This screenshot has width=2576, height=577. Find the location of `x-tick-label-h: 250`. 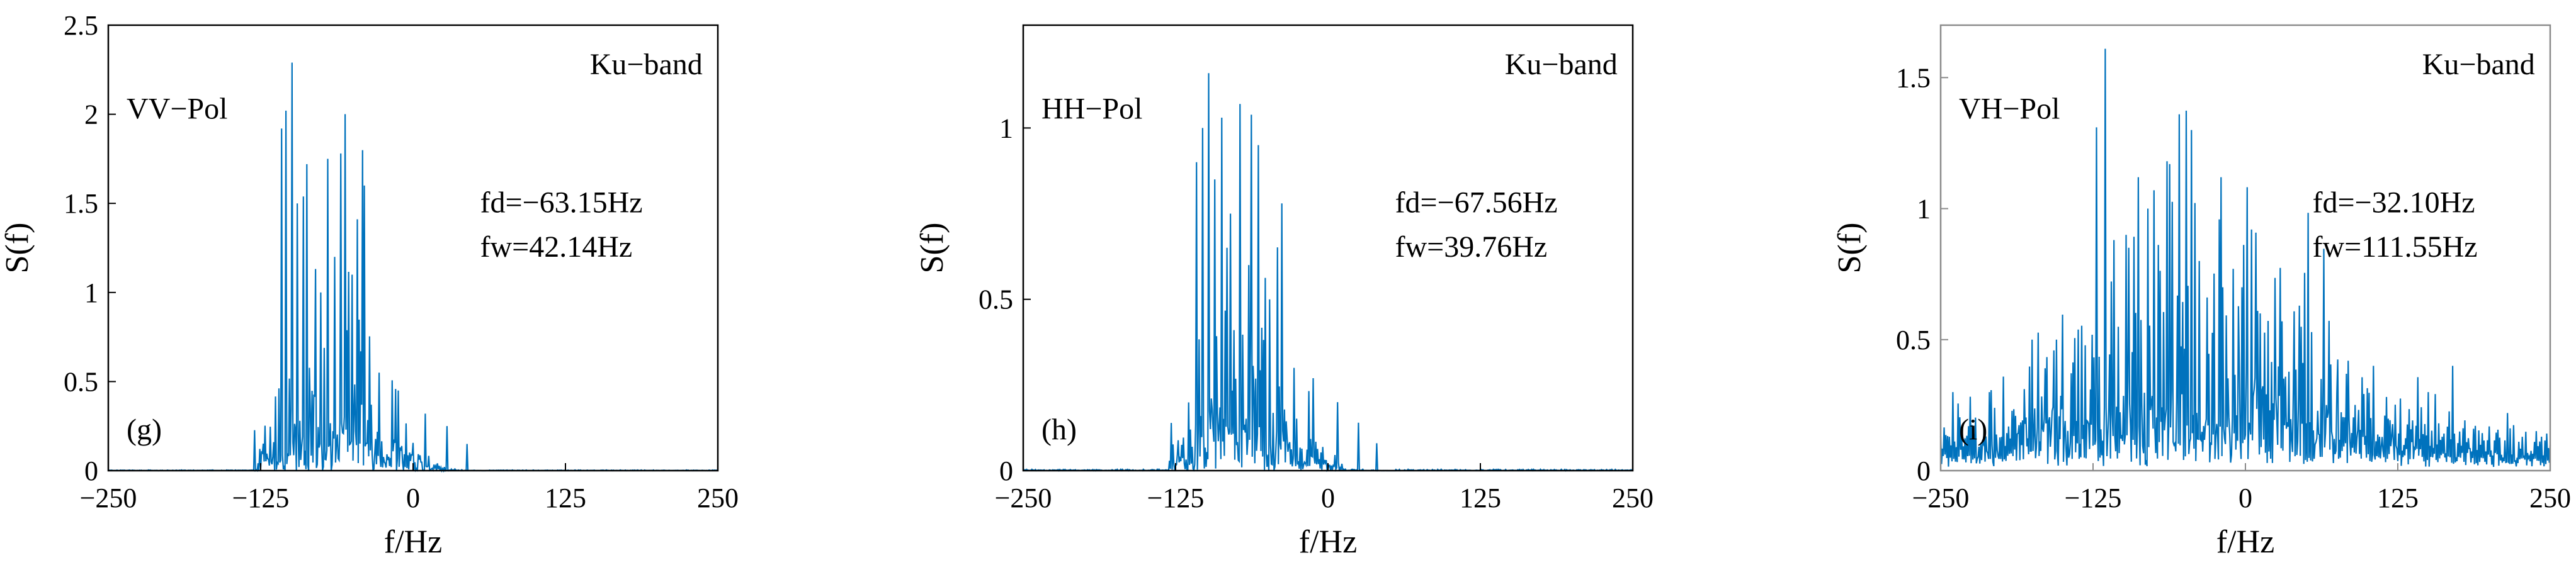

x-tick-label-h: 250 is located at coordinates (1633, 498).